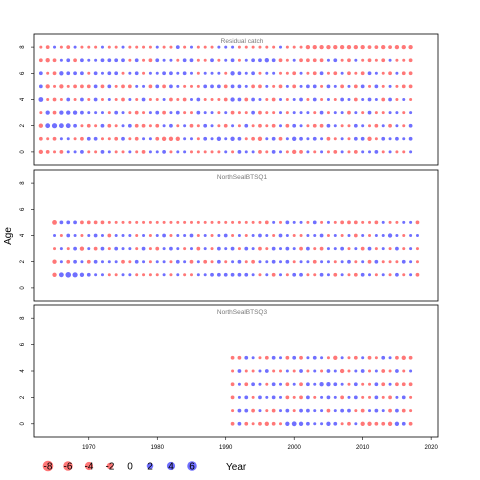 Image resolution: width=480 pixels, height=480 pixels. What do you see at coordinates (23, 235) in the screenshot?
I see `y-tick-label: 4` at bounding box center [23, 235].